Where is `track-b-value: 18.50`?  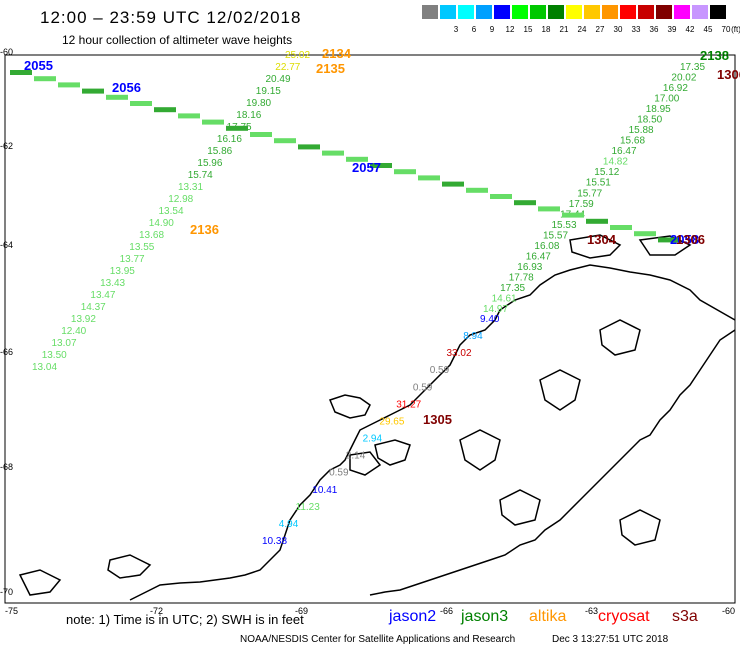
track-b-value: 18.50 is located at coordinates (649, 120).